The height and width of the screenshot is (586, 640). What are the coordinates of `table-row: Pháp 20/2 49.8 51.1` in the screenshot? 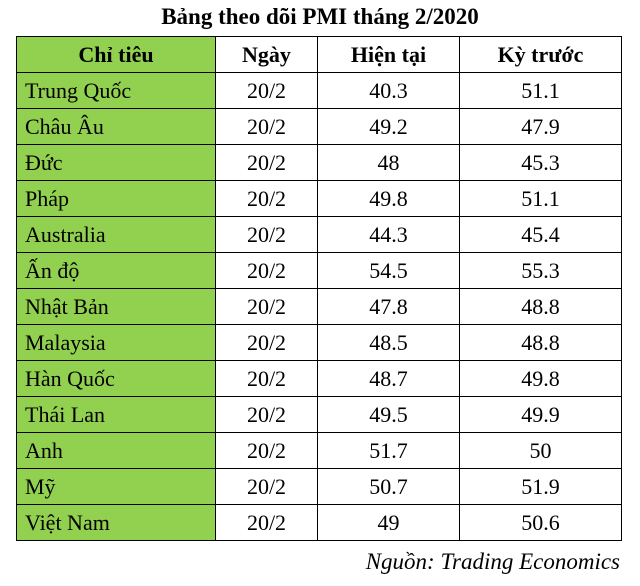 It's located at (319, 198).